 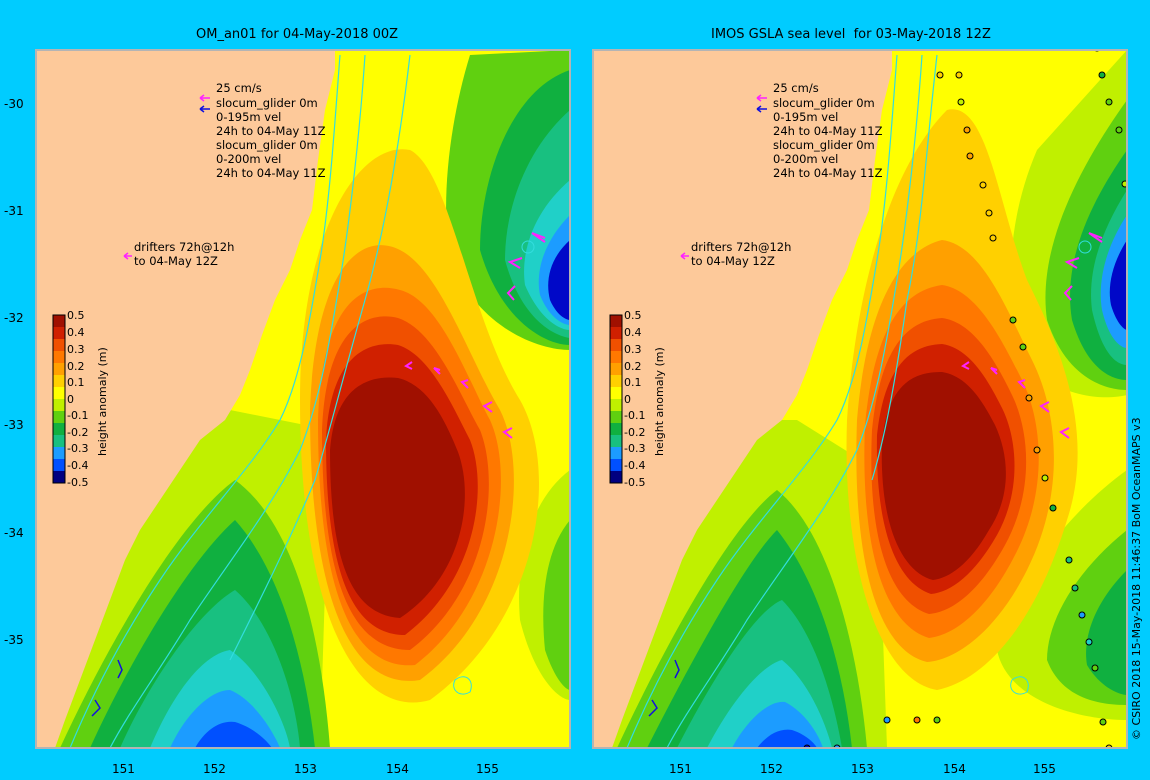 What do you see at coordinates (528, 247) in the screenshot?
I see `isolated-contour` at bounding box center [528, 247].